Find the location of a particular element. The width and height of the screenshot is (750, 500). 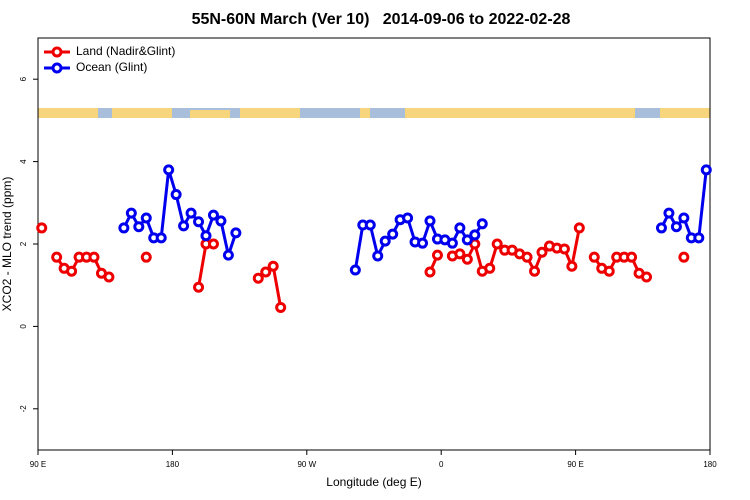

y-tick-label: 6 is located at coordinates (23, 78).